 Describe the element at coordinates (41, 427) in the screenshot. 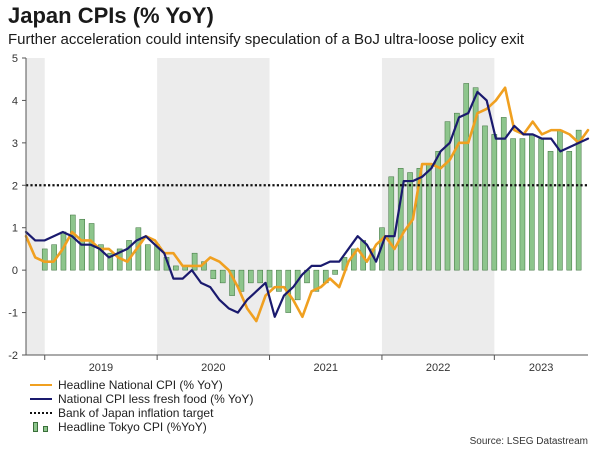

I see `tokyo-swatch` at that location.